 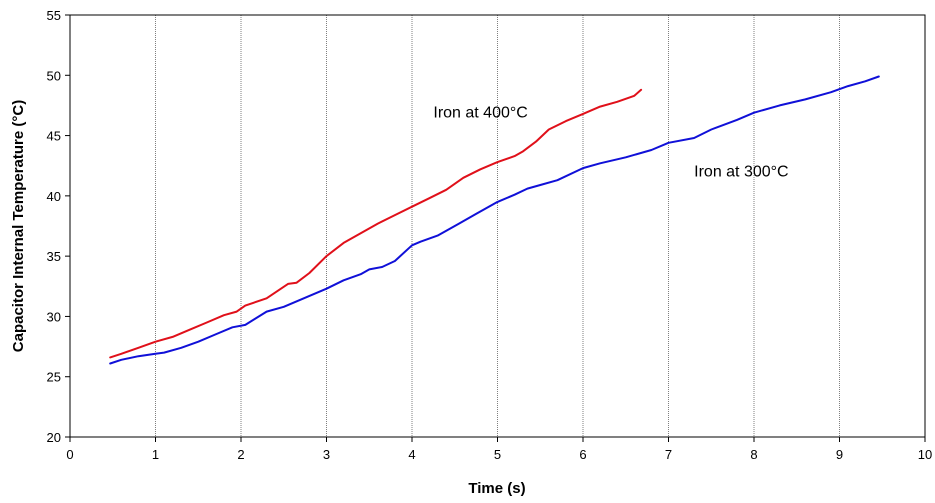 I want to click on y-tick-label: 55, so click(x=54, y=15).